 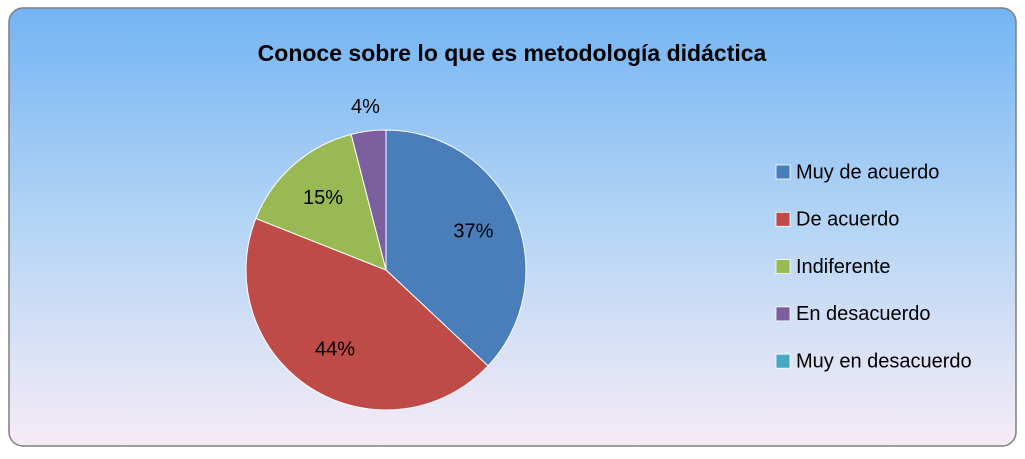 I want to click on legend-label: De acuerdo, so click(x=847, y=220).